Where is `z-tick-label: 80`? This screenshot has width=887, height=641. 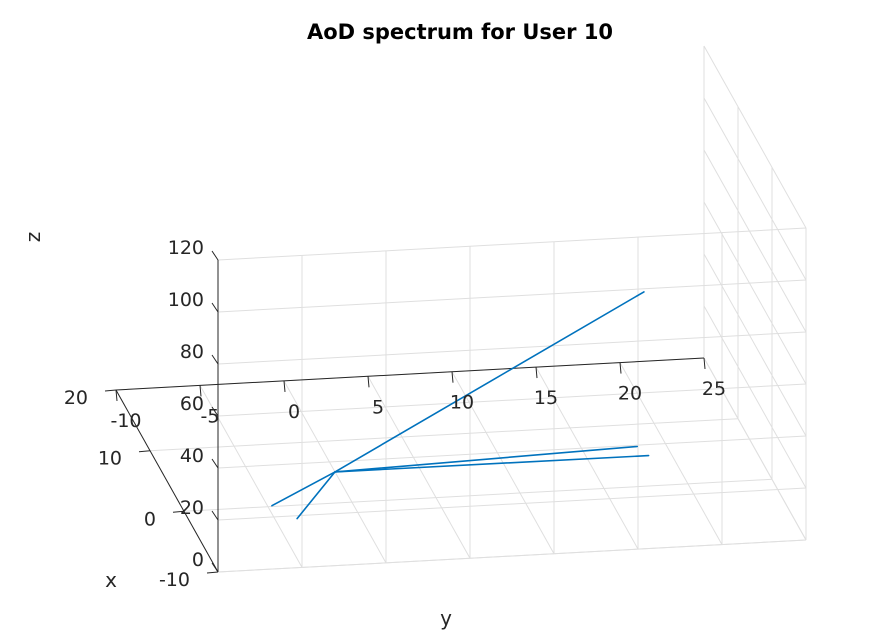
z-tick-label: 80 is located at coordinates (192, 352).